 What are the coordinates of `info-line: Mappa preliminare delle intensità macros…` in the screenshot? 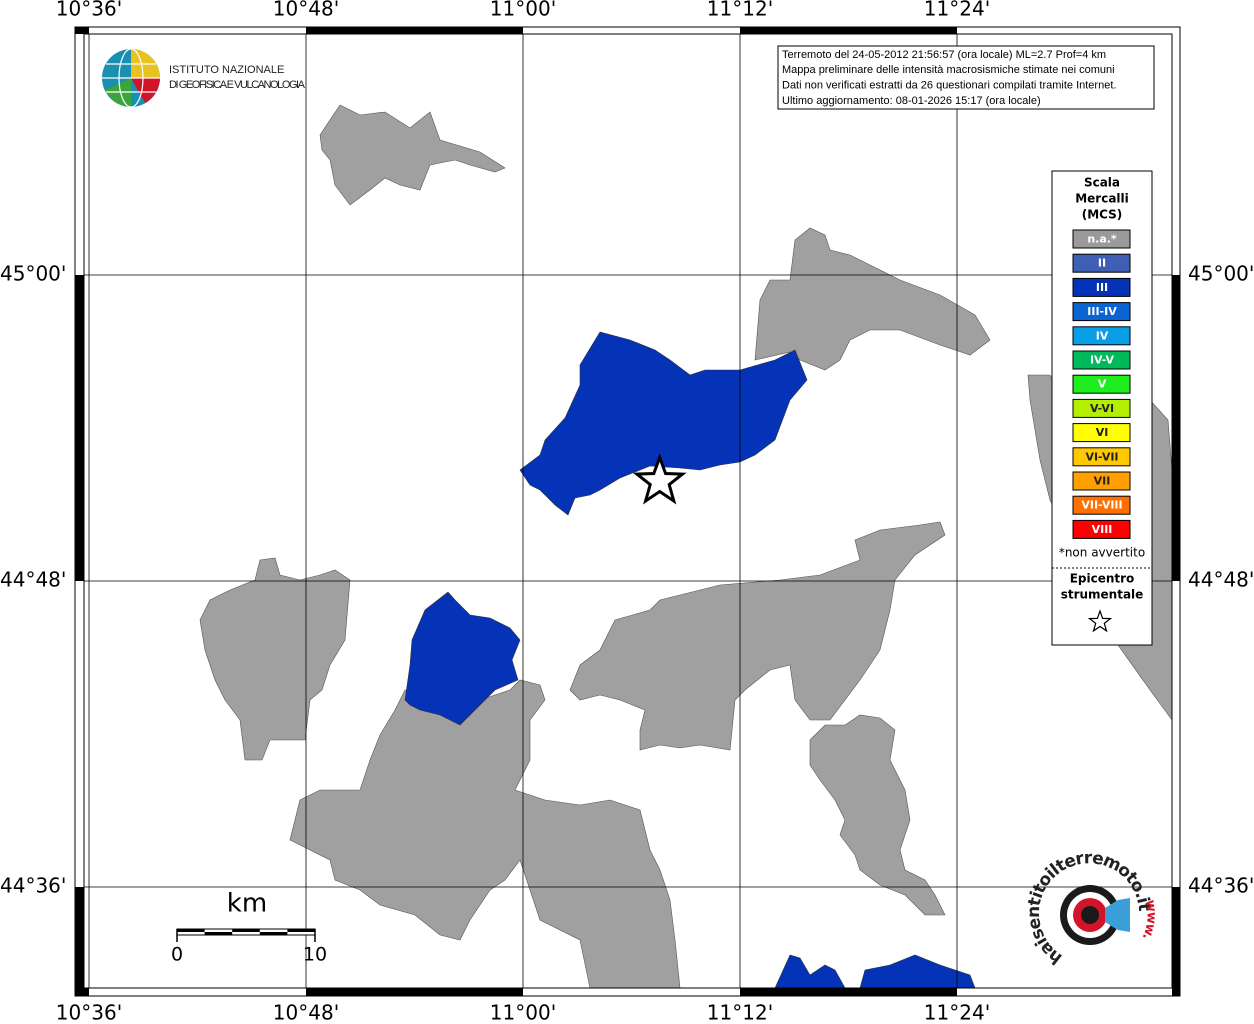 It's located at (948, 70).